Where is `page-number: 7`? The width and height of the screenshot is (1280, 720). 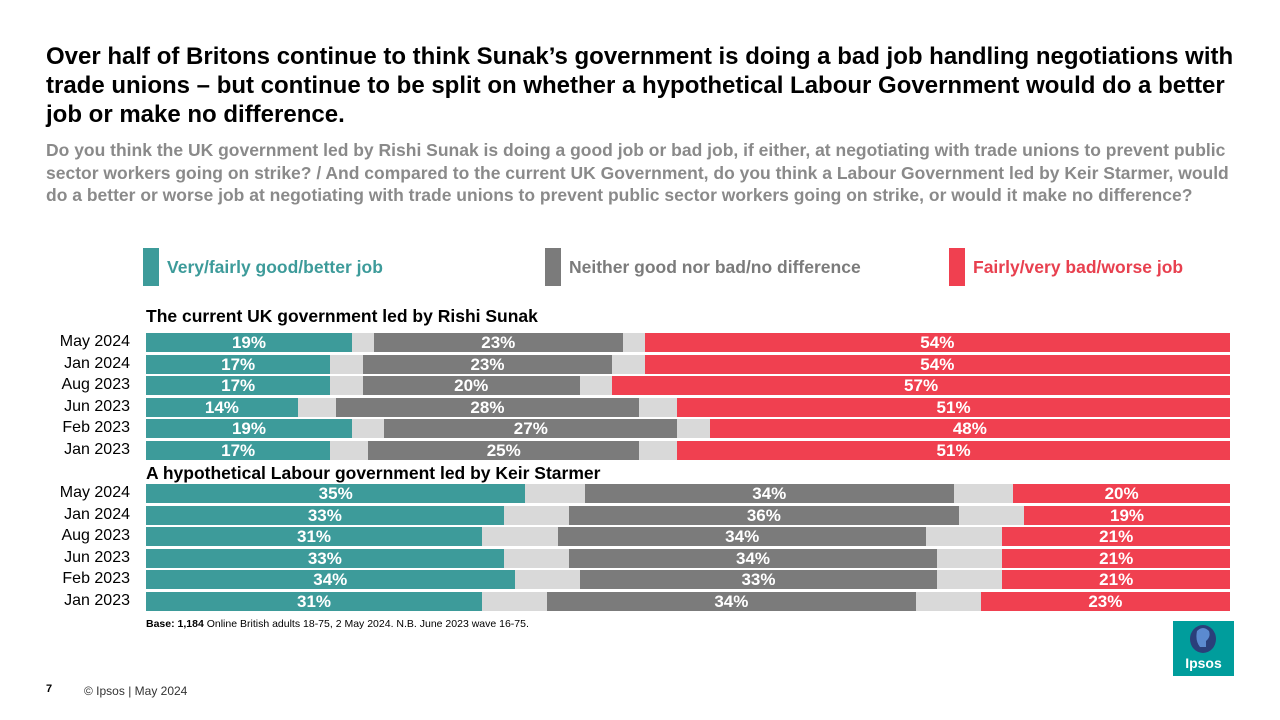 page-number: 7 is located at coordinates (49, 689).